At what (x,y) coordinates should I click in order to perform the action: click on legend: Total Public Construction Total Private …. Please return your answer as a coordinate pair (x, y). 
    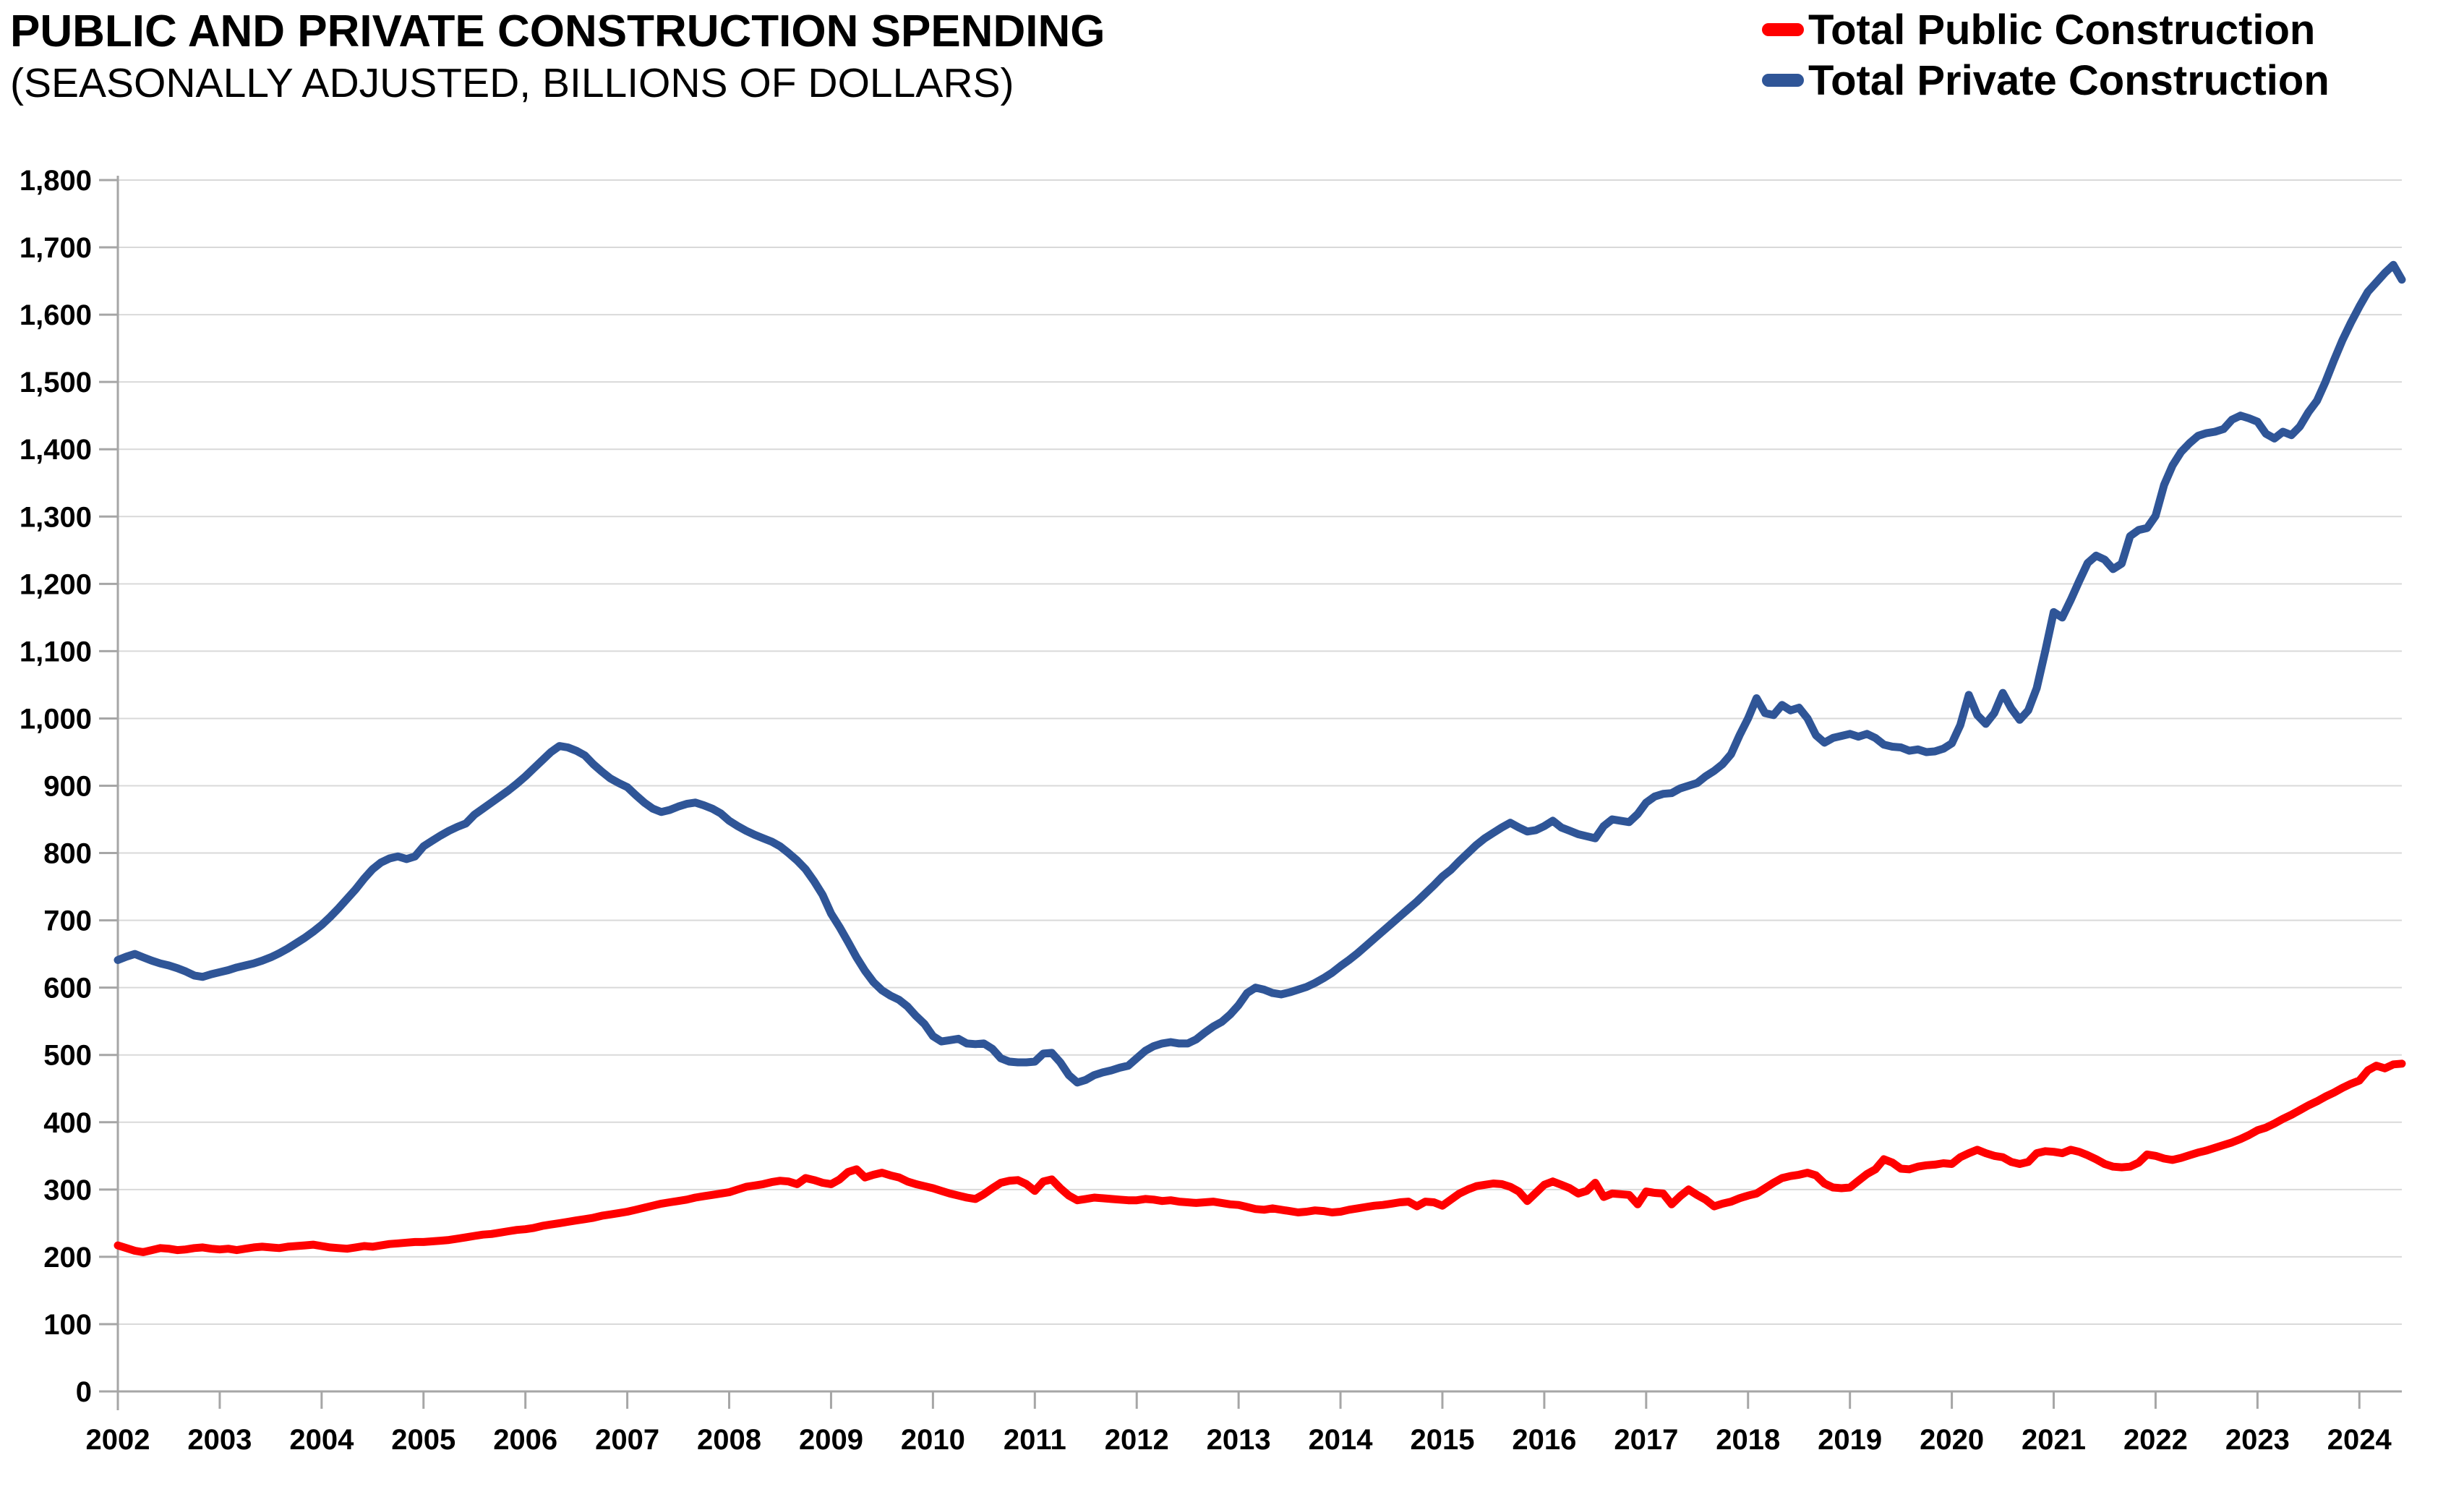
    Looking at the image, I should click on (2046, 55).